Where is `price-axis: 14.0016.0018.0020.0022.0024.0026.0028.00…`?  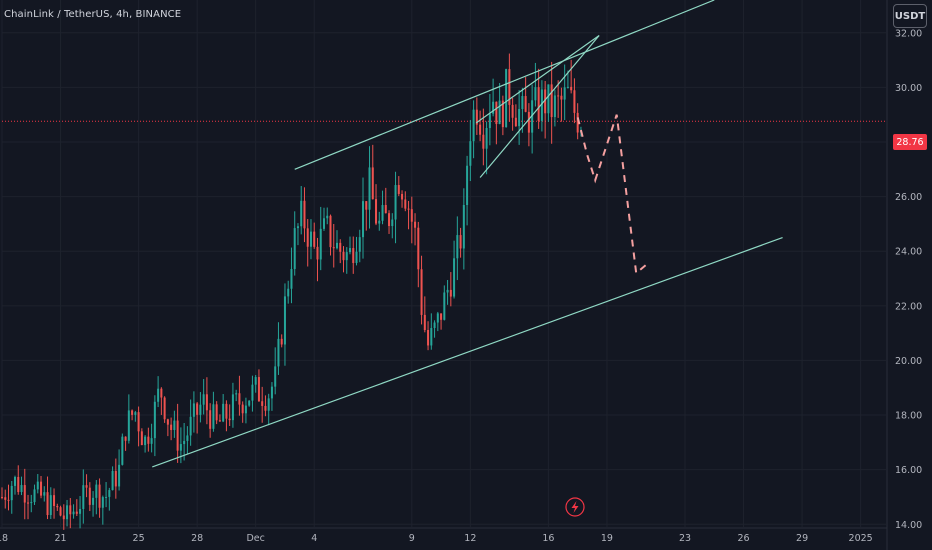 price-axis: 14.0016.0018.0020.0022.0024.0026.0028.00… is located at coordinates (908, 279).